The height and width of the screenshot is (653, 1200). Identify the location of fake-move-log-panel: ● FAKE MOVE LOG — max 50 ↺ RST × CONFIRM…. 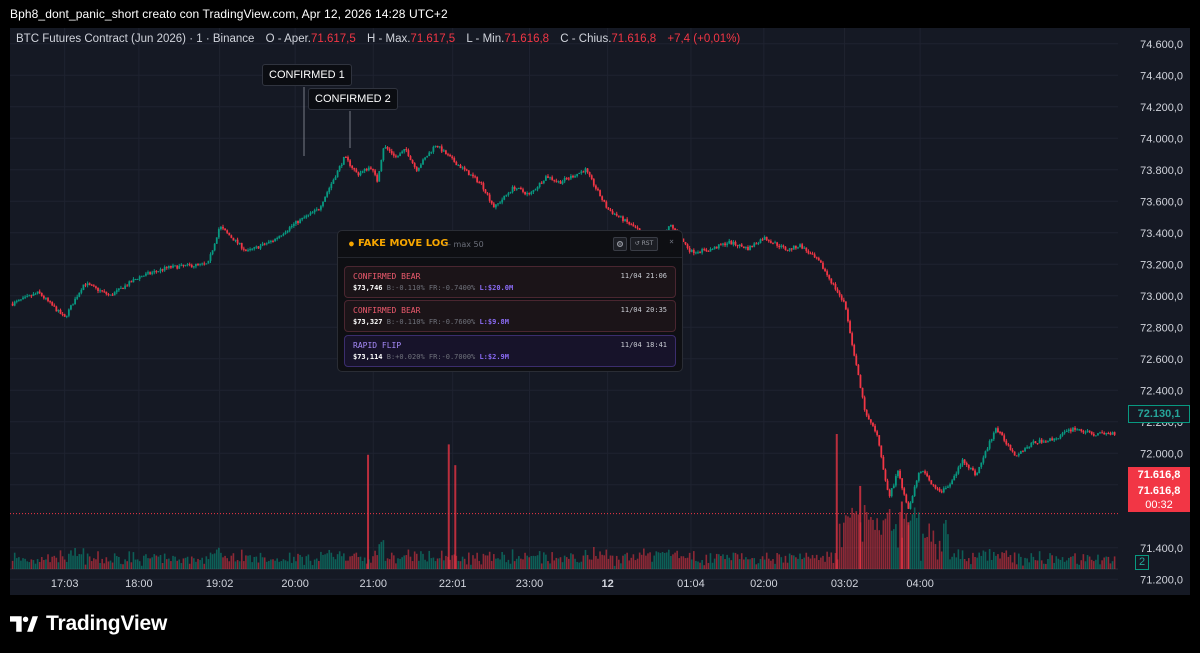
(510, 301).